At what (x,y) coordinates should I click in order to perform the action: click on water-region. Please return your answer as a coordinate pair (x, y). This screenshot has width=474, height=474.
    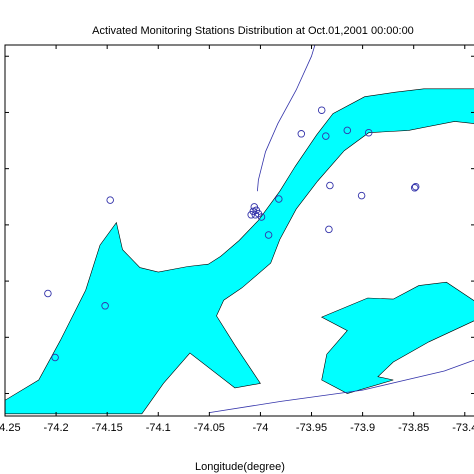
    Looking at the image, I should click on (397, 337).